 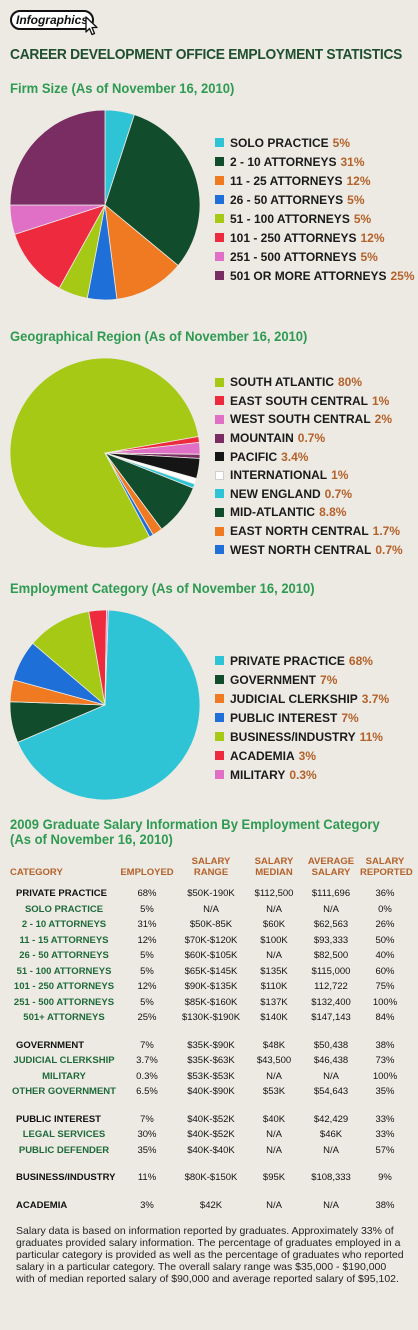 What do you see at coordinates (64, 909) in the screenshot?
I see `table-cell-category: SOLO PRACTICE` at bounding box center [64, 909].